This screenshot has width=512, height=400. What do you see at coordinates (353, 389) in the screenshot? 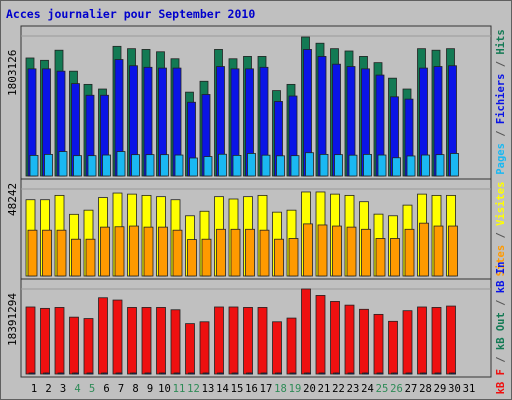
I see `day-label-23: 23` at bounding box center [353, 389].